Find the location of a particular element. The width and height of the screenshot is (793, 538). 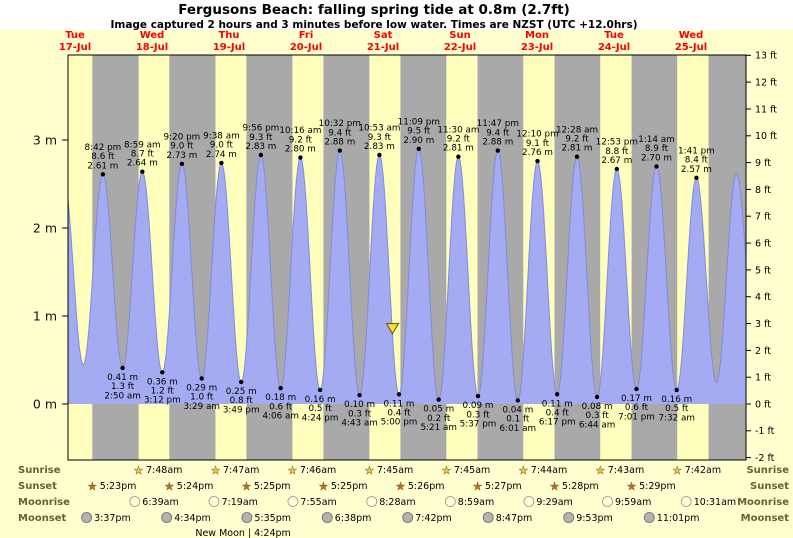

y-axis-label-ft: 6 ft is located at coordinates (763, 244).